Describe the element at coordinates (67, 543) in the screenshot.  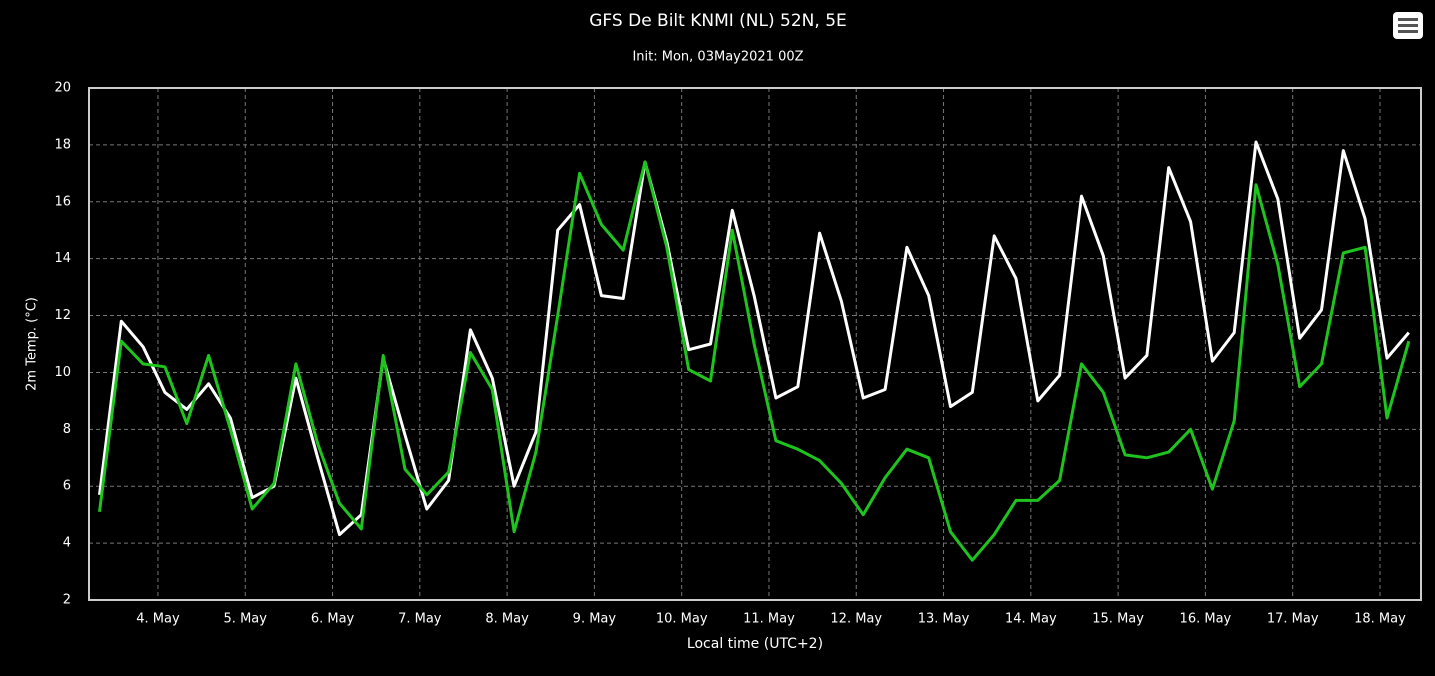
I see `y-tick-label: 4` at that location.